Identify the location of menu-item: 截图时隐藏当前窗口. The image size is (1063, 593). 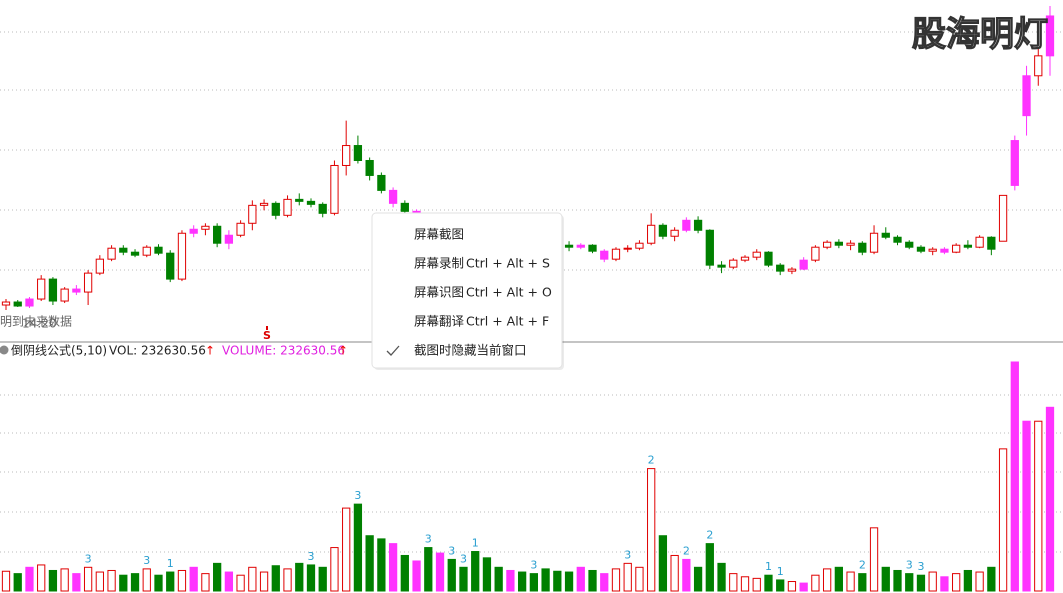
(467, 351).